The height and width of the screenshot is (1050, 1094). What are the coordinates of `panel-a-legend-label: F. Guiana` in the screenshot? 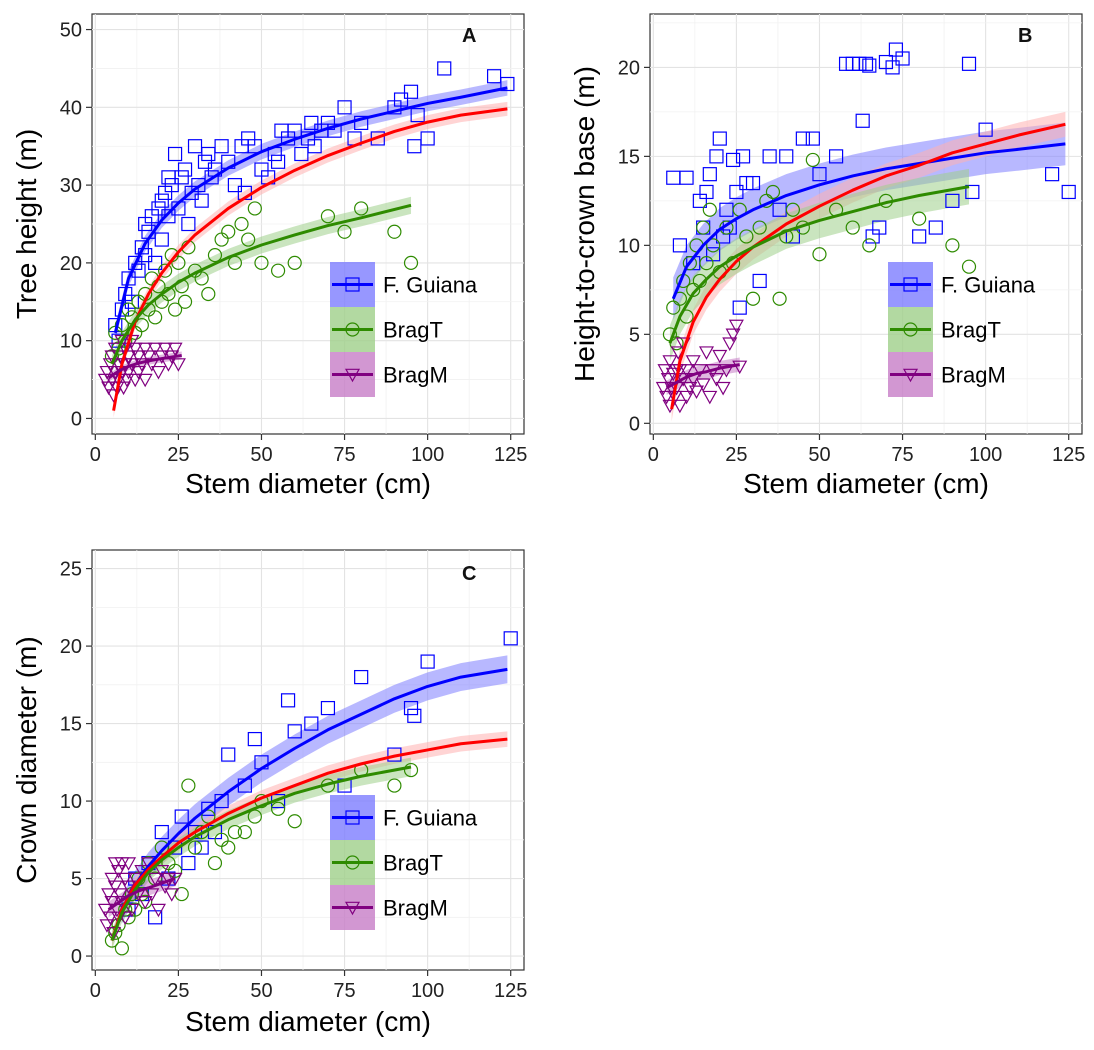 It's located at (430, 285).